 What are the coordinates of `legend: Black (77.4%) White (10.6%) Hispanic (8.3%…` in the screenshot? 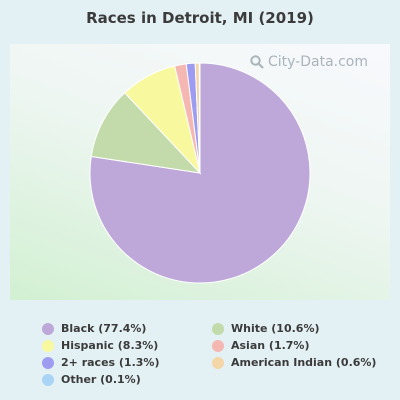 It's located at (217, 354).